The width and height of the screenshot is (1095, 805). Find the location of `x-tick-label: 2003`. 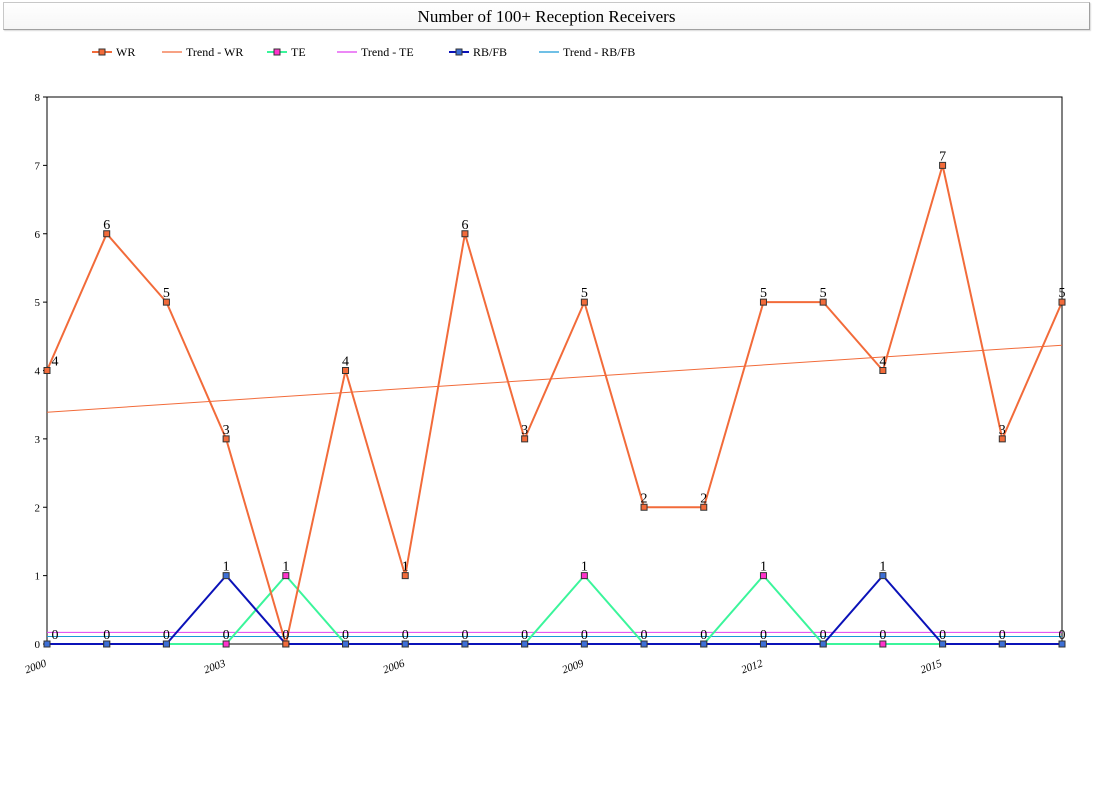

x-tick-label: 2003 is located at coordinates (214, 666).